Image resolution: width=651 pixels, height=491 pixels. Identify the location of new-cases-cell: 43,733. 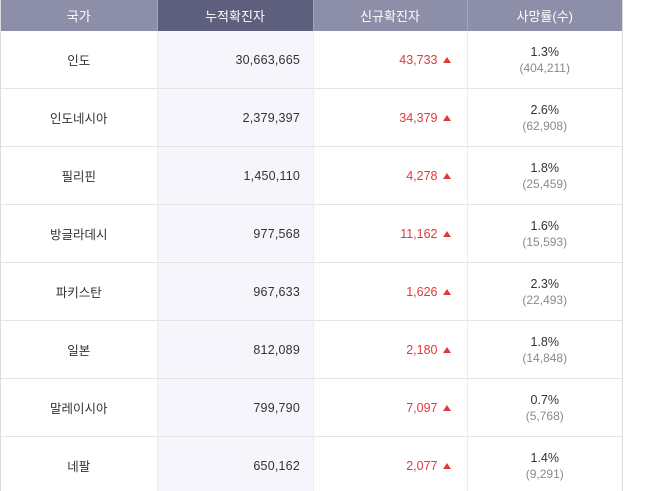
(389, 60).